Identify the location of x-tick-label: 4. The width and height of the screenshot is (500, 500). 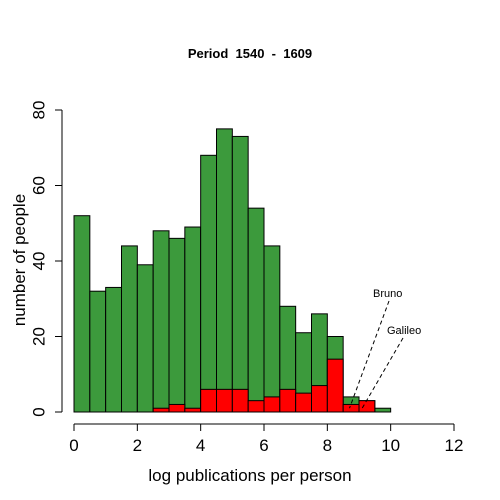
(200, 445).